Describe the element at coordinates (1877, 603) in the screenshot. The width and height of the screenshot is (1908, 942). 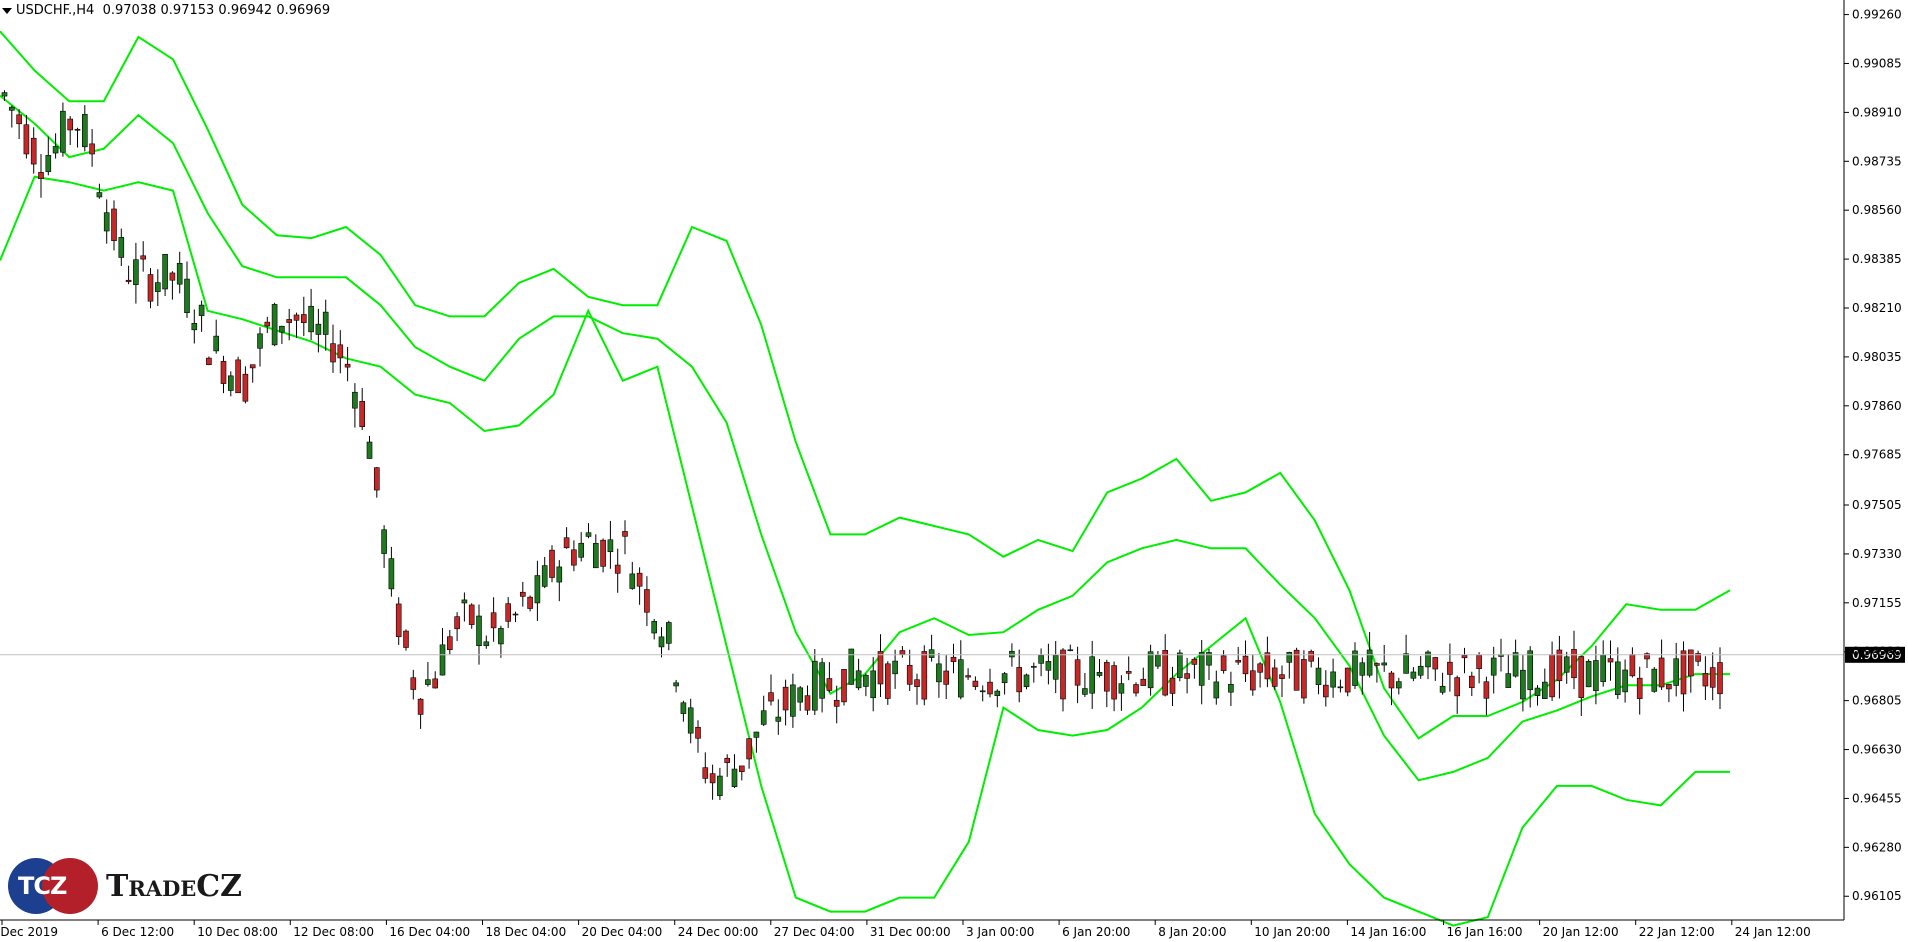
I see `price-tick-label: 0.97155` at that location.